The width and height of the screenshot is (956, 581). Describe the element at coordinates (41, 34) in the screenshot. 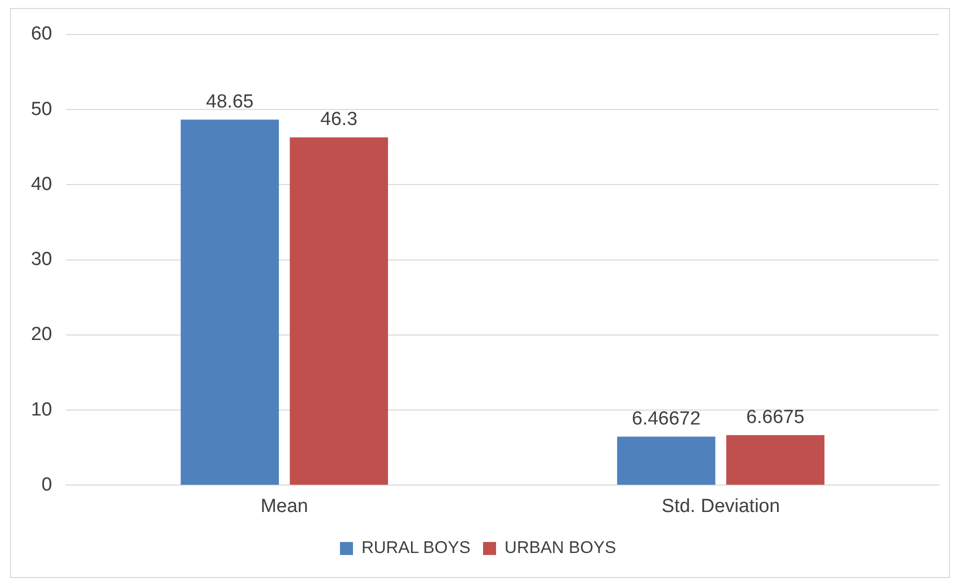

I see `y-tick-label: 60` at that location.